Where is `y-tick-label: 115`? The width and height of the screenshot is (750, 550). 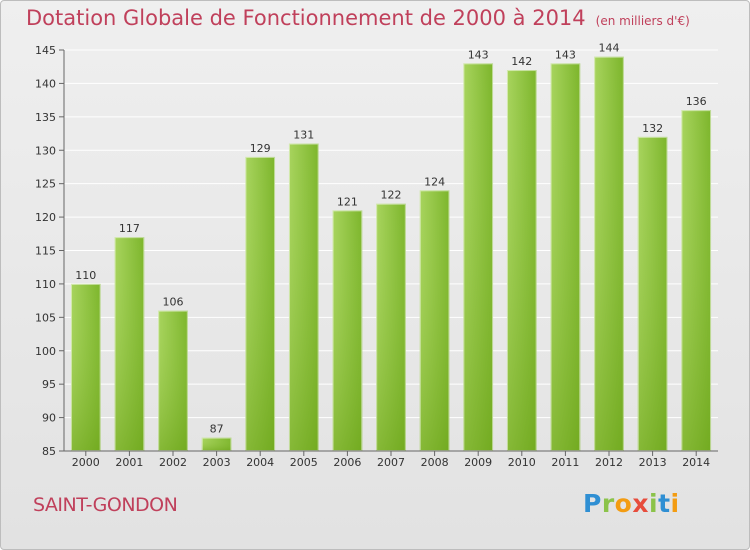
y-tick-label: 115 is located at coordinates (45, 251).